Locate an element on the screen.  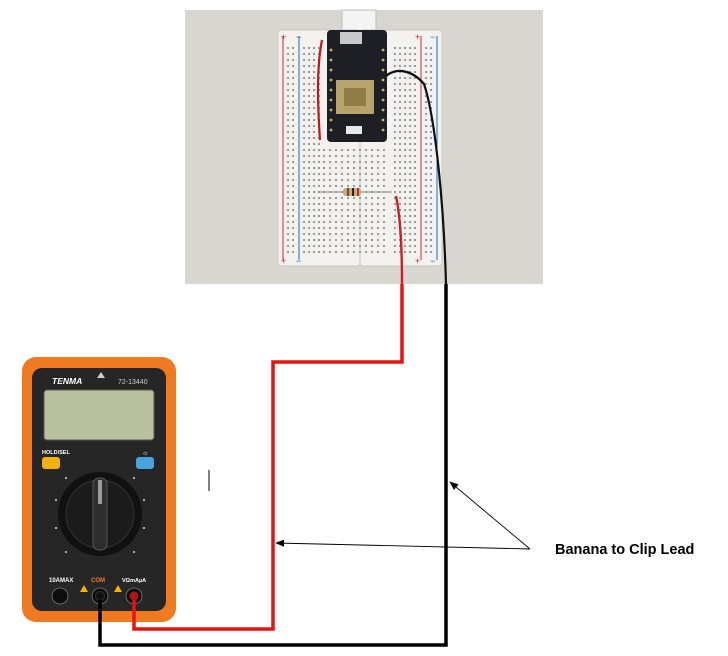
callout-label: Banana to Clip Lead is located at coordinates (625, 550).